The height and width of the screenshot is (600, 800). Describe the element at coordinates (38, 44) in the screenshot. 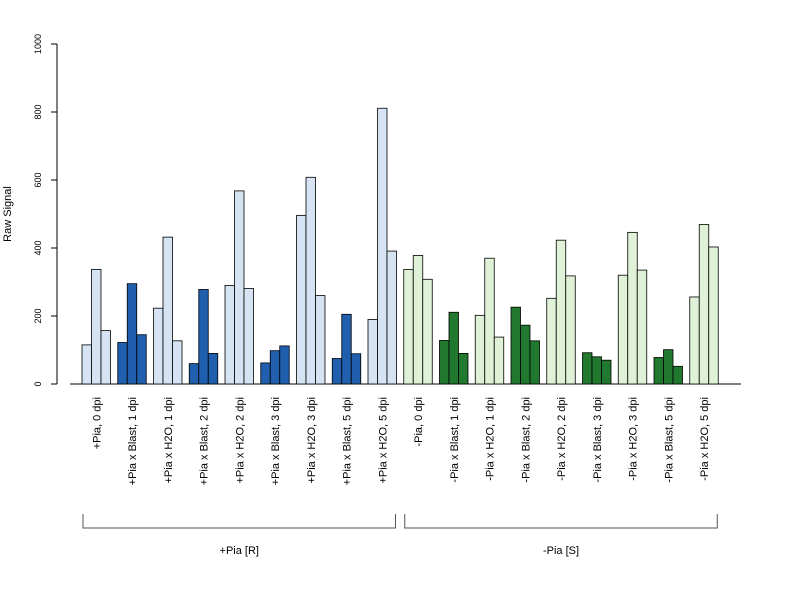

I see `y-tick-label: 1000` at that location.